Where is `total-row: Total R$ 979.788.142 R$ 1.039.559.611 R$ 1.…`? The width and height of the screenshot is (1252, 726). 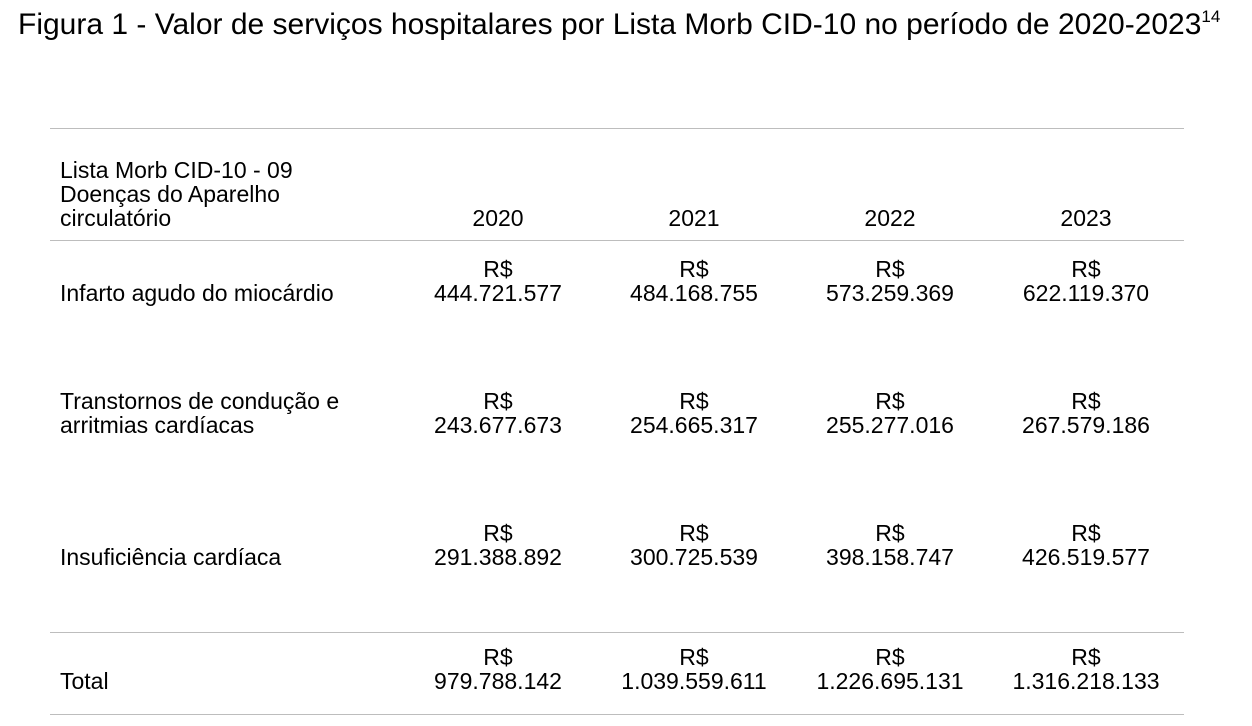
total-row: Total R$ 979.788.142 R$ 1.039.559.611 R$ 1.… is located at coordinates (617, 673).